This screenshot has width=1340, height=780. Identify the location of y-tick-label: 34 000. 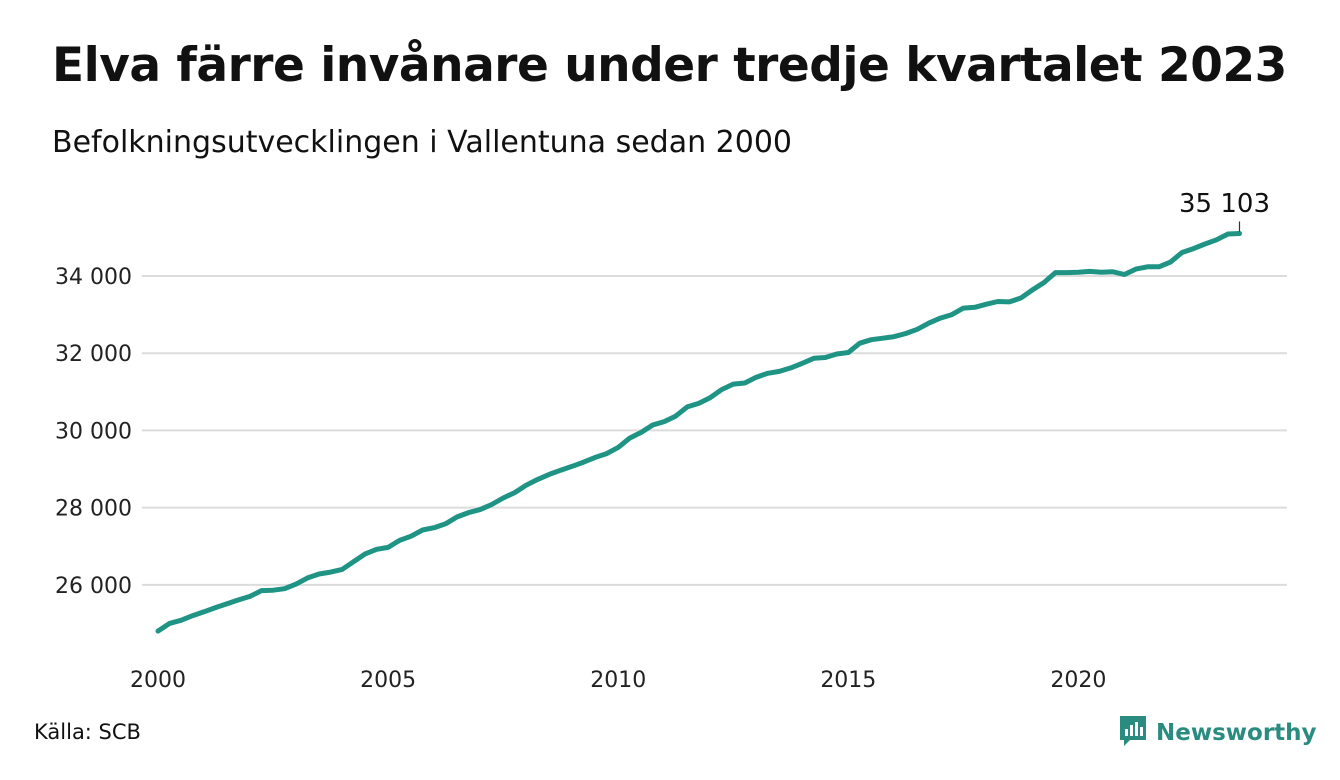
(93, 277).